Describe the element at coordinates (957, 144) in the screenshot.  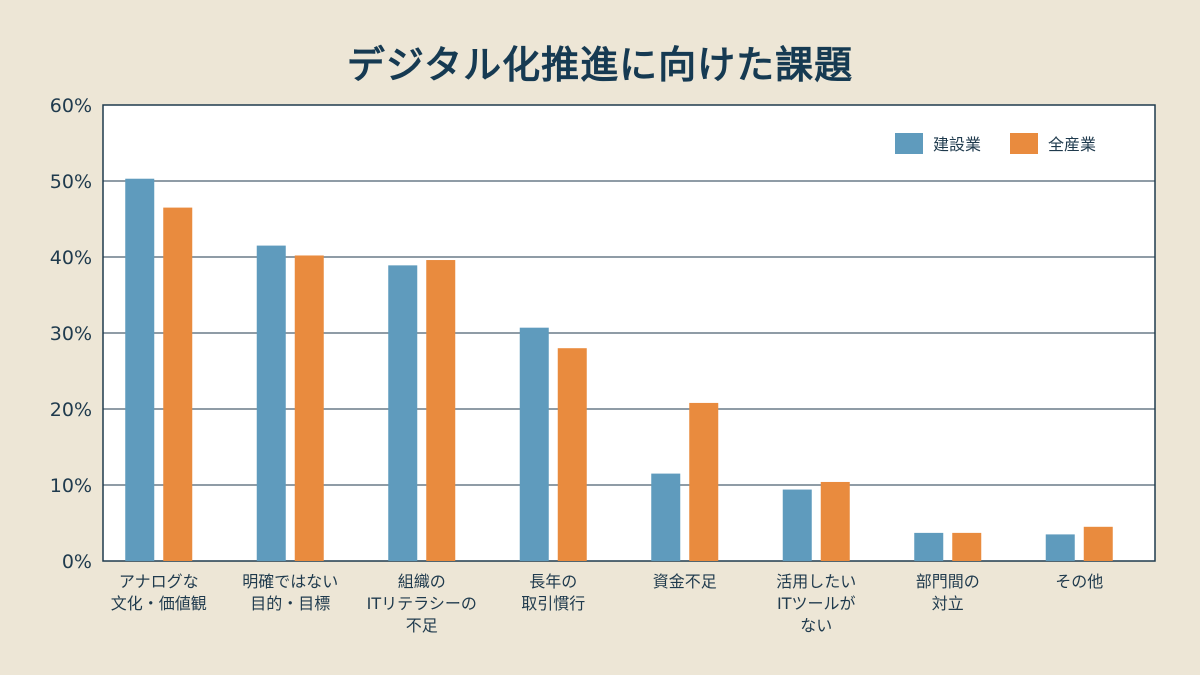
I see `legend-label: 建設業` at that location.